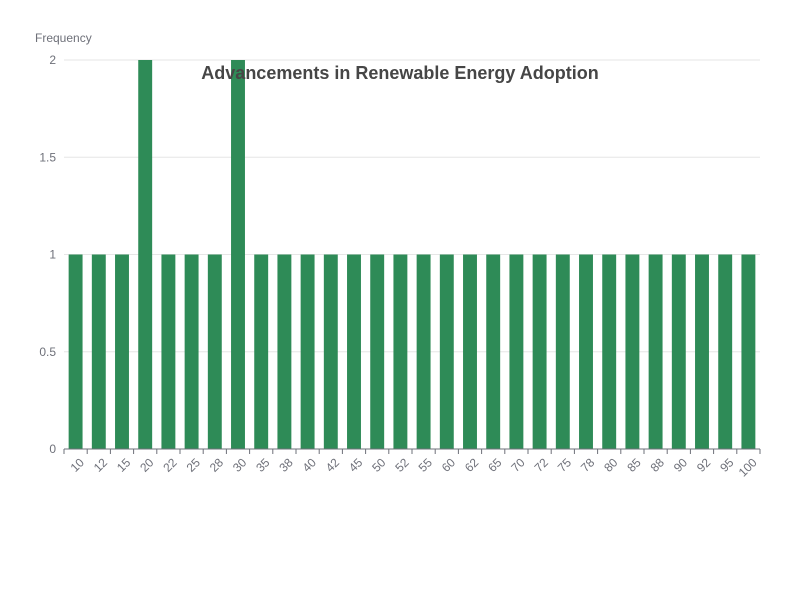 This screenshot has height=600, width=800. What do you see at coordinates (147, 465) in the screenshot?
I see `x-tick-label: 20` at bounding box center [147, 465].